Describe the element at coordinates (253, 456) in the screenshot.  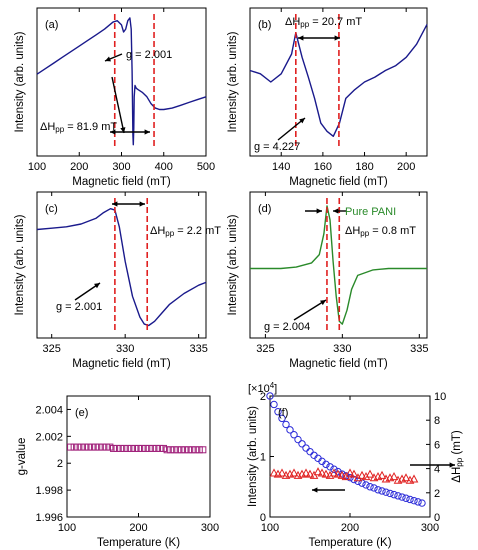
I see `panel-f-ylabel: Intensity (arb. units)` at that location.